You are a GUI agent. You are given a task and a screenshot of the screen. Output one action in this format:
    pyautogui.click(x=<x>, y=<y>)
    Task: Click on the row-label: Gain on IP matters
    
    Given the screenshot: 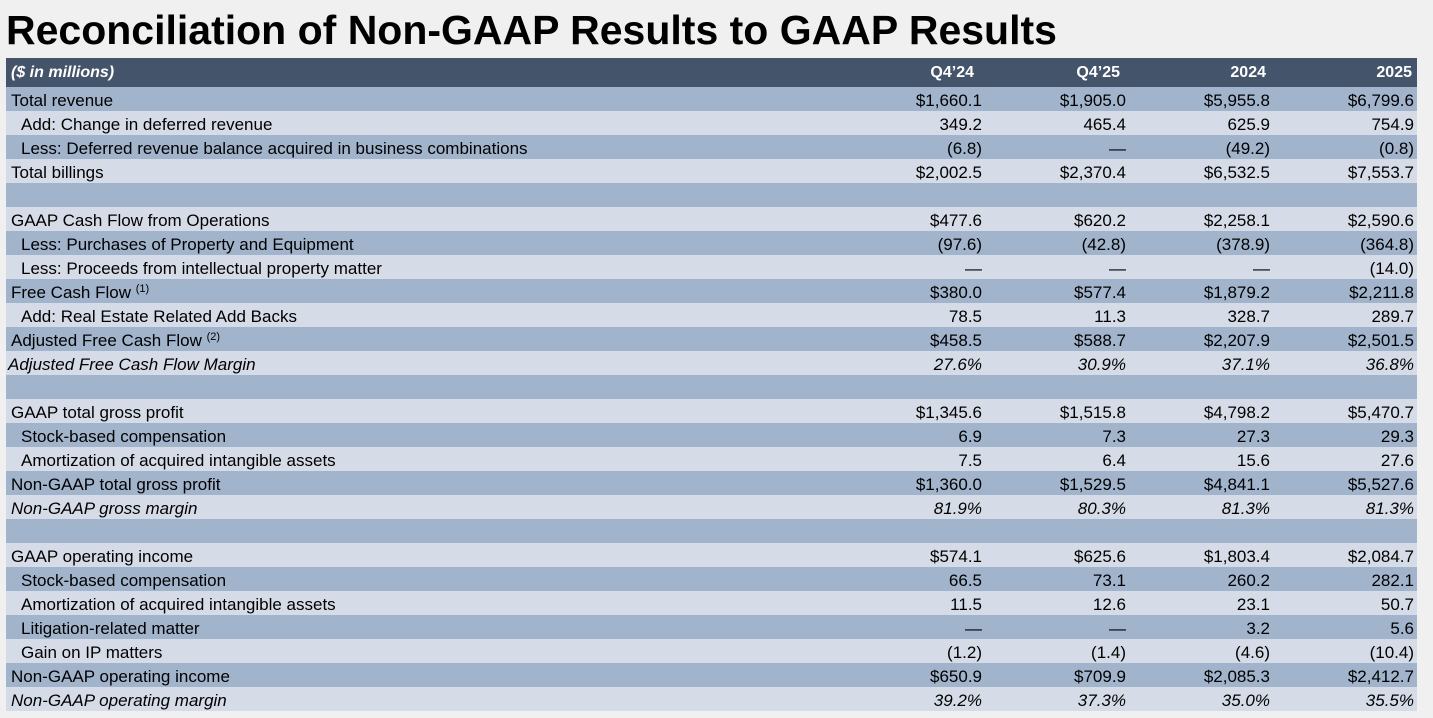 What is the action you would take?
    pyautogui.click(x=92, y=652)
    